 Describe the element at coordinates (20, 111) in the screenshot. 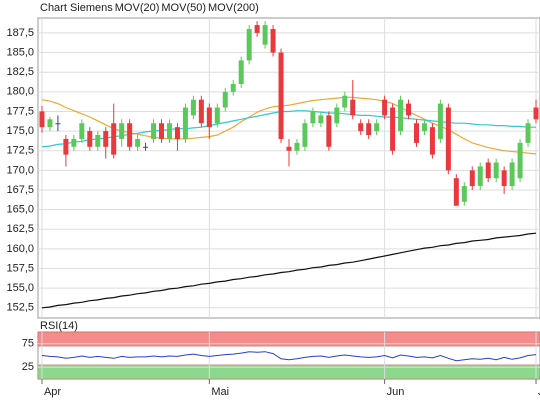

I see `y-tick-label: 177,5` at that location.